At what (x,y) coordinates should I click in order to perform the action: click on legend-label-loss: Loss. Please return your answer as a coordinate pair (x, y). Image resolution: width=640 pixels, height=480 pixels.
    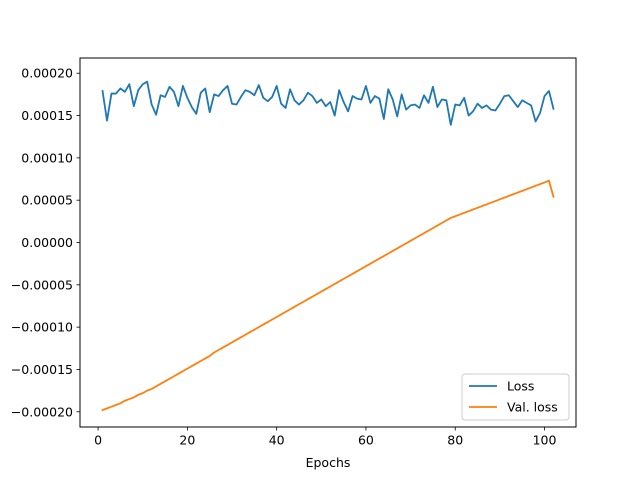
    Looking at the image, I should click on (520, 386).